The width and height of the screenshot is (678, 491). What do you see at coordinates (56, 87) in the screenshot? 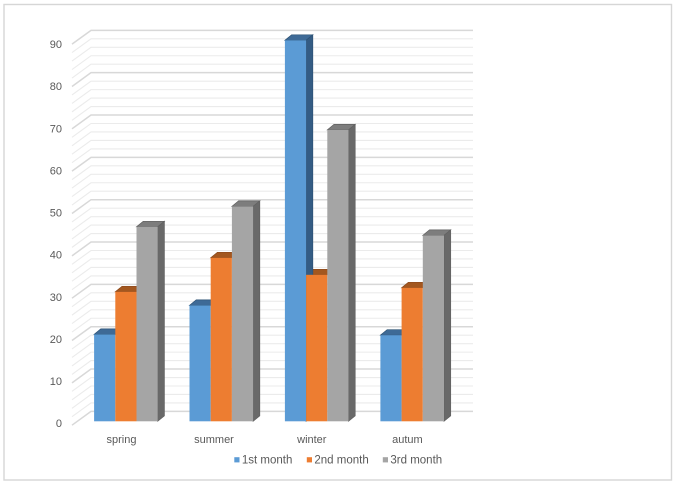
I see `svg-text: 80` at bounding box center [56, 87].